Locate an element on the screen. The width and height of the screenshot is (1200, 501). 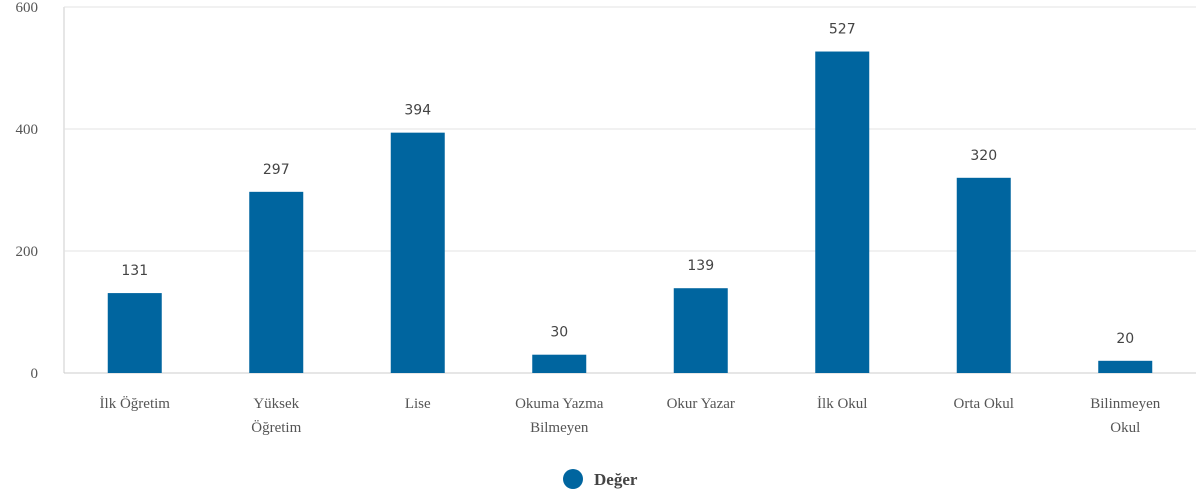
x-tick-label-1: İlk Öğretim is located at coordinates (135, 403).